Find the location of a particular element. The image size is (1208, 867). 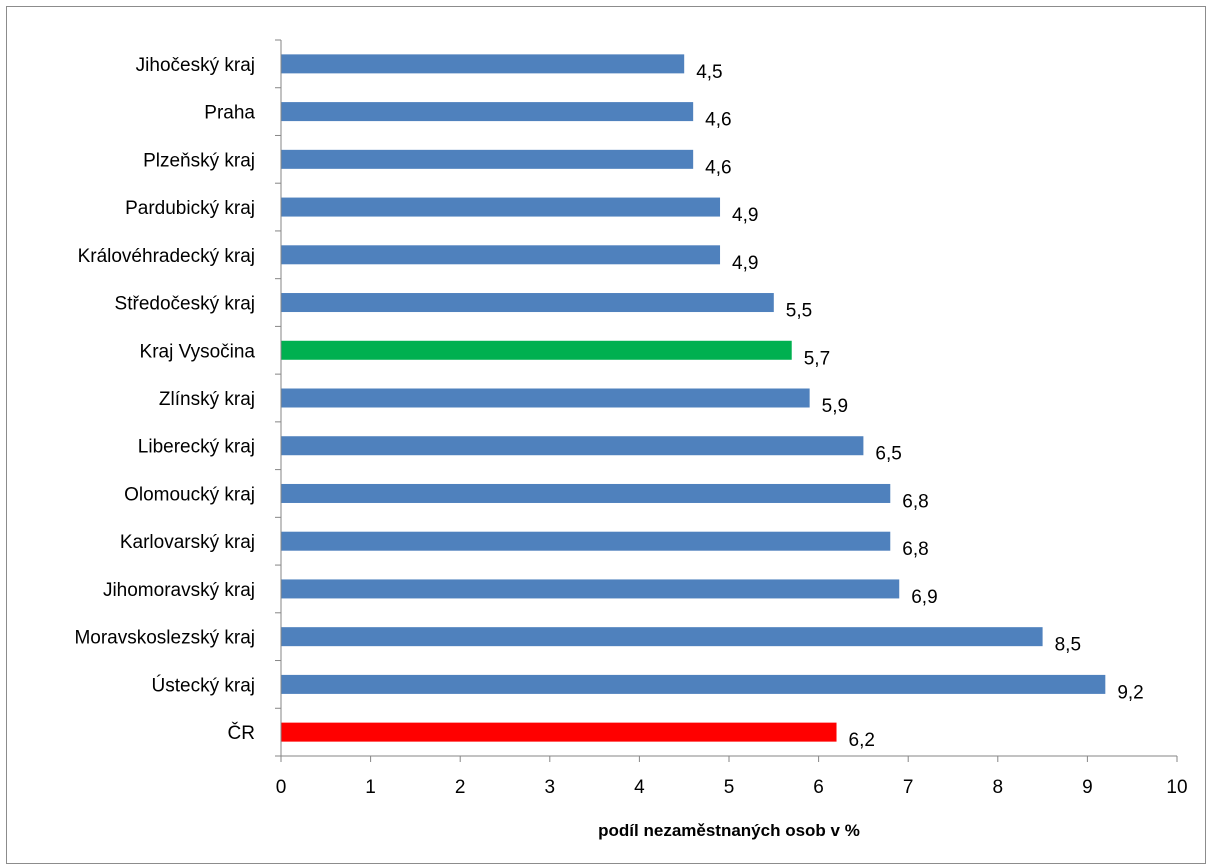

category-label: Královéhradecký kraj is located at coordinates (166, 256).